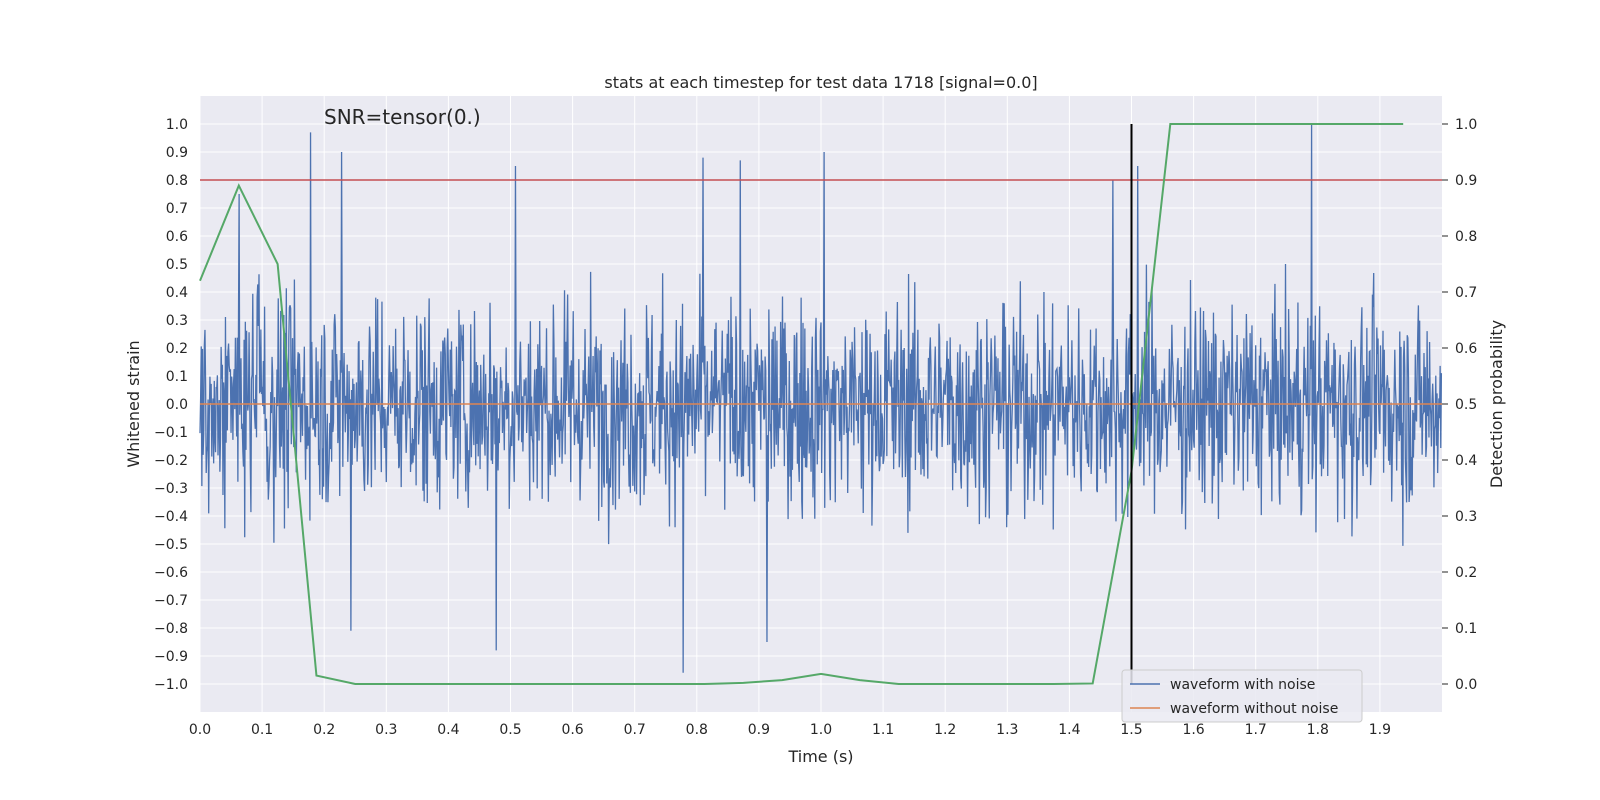  What do you see at coordinates (171, 685) in the screenshot?
I see `y-tick-label: −1.0` at bounding box center [171, 685].